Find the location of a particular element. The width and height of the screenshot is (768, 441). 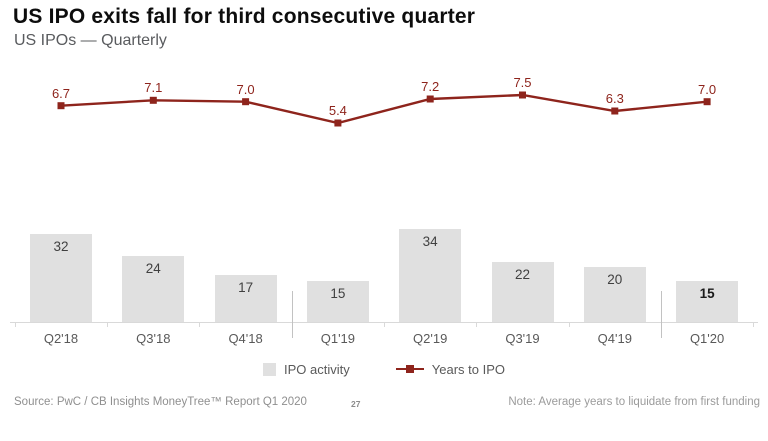

legend-item-years-to-ipo: Years to IPO is located at coordinates (450, 369).